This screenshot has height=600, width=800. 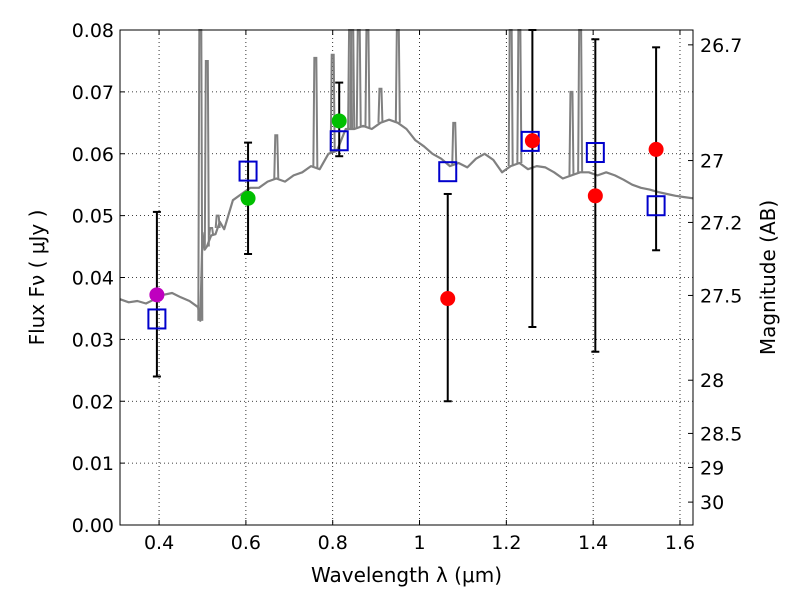 What do you see at coordinates (712, 381) in the screenshot?
I see `y2-tick-label: 28` at bounding box center [712, 381].